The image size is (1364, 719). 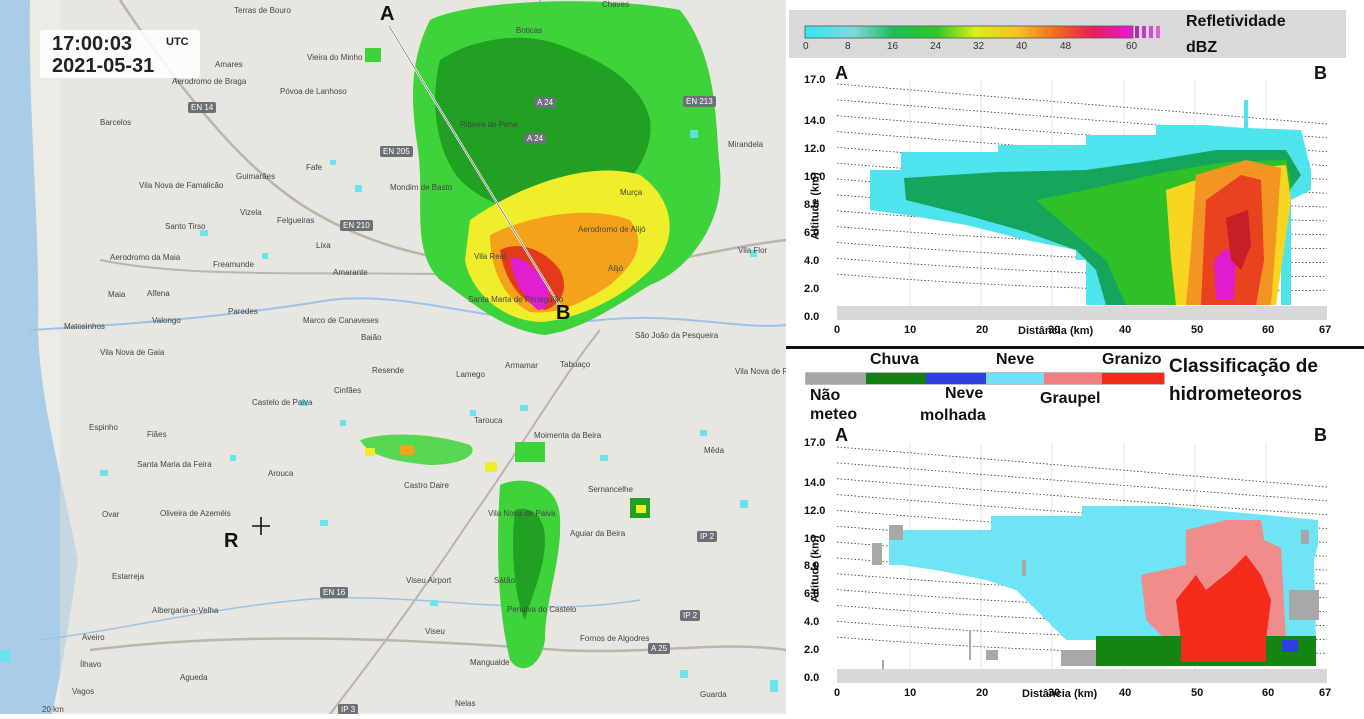 I want to click on legend-nao-meteo-2: meteo, so click(x=834, y=414).